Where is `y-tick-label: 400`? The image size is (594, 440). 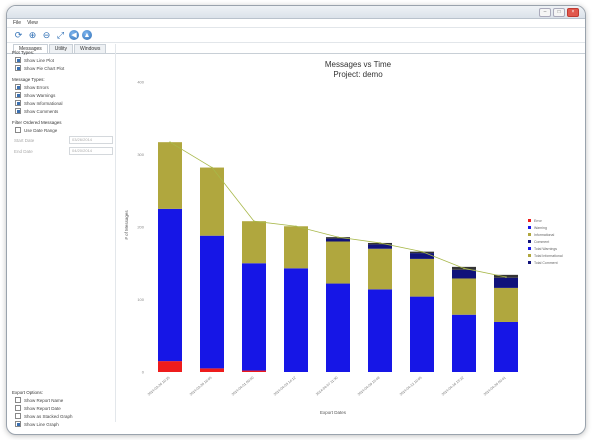 y-tick-label: 400 is located at coordinates (140, 82).